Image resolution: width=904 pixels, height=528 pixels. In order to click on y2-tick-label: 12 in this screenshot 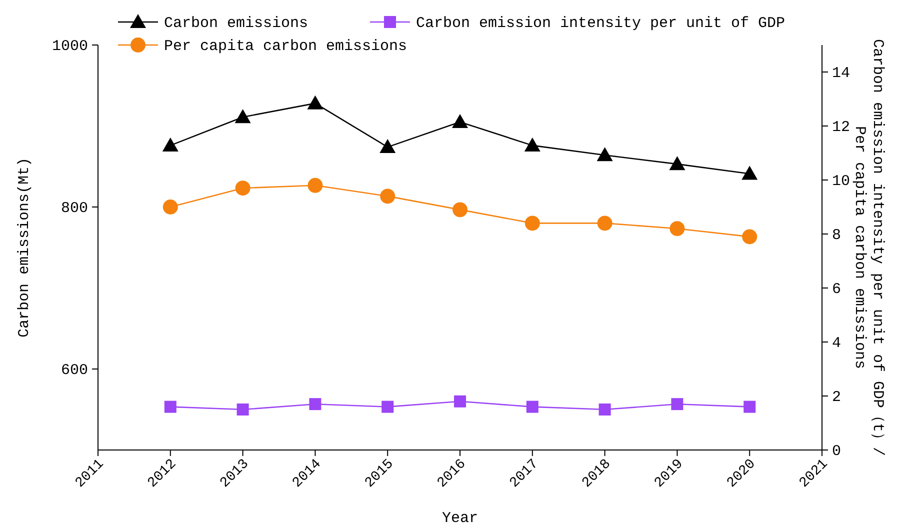, I will do `click(841, 127)`.